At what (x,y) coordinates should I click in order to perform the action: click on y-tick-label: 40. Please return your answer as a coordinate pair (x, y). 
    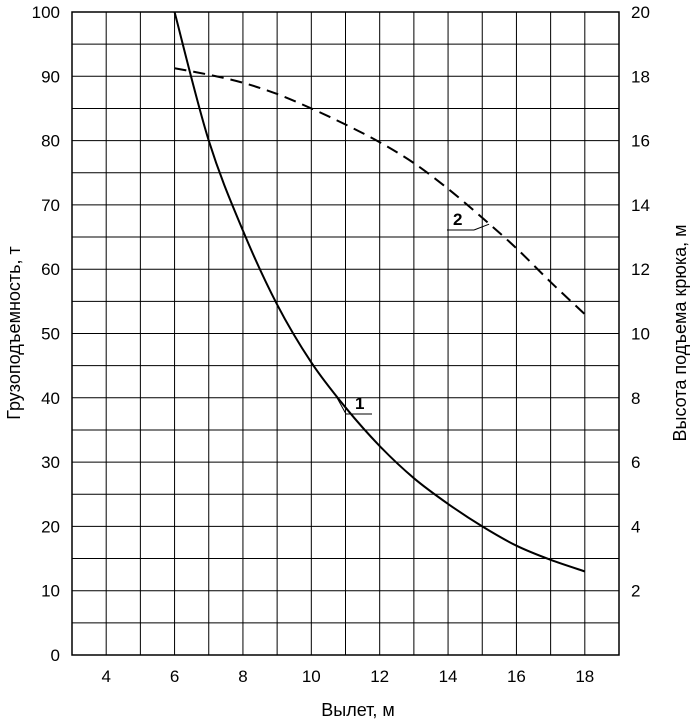
    Looking at the image, I should click on (50, 398).